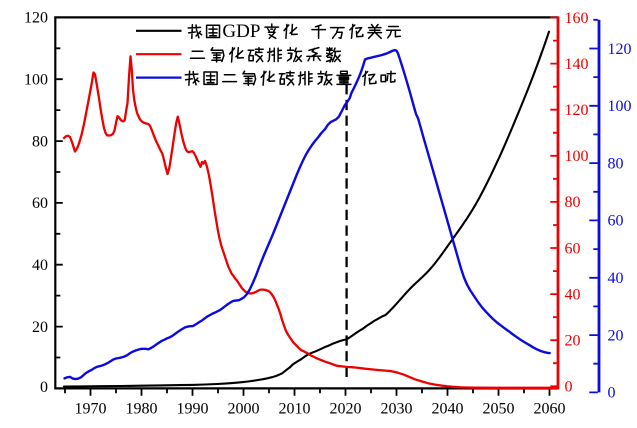  Describe the element at coordinates (241, 31) in the screenshot. I see `svg-text: GDP` at that location.